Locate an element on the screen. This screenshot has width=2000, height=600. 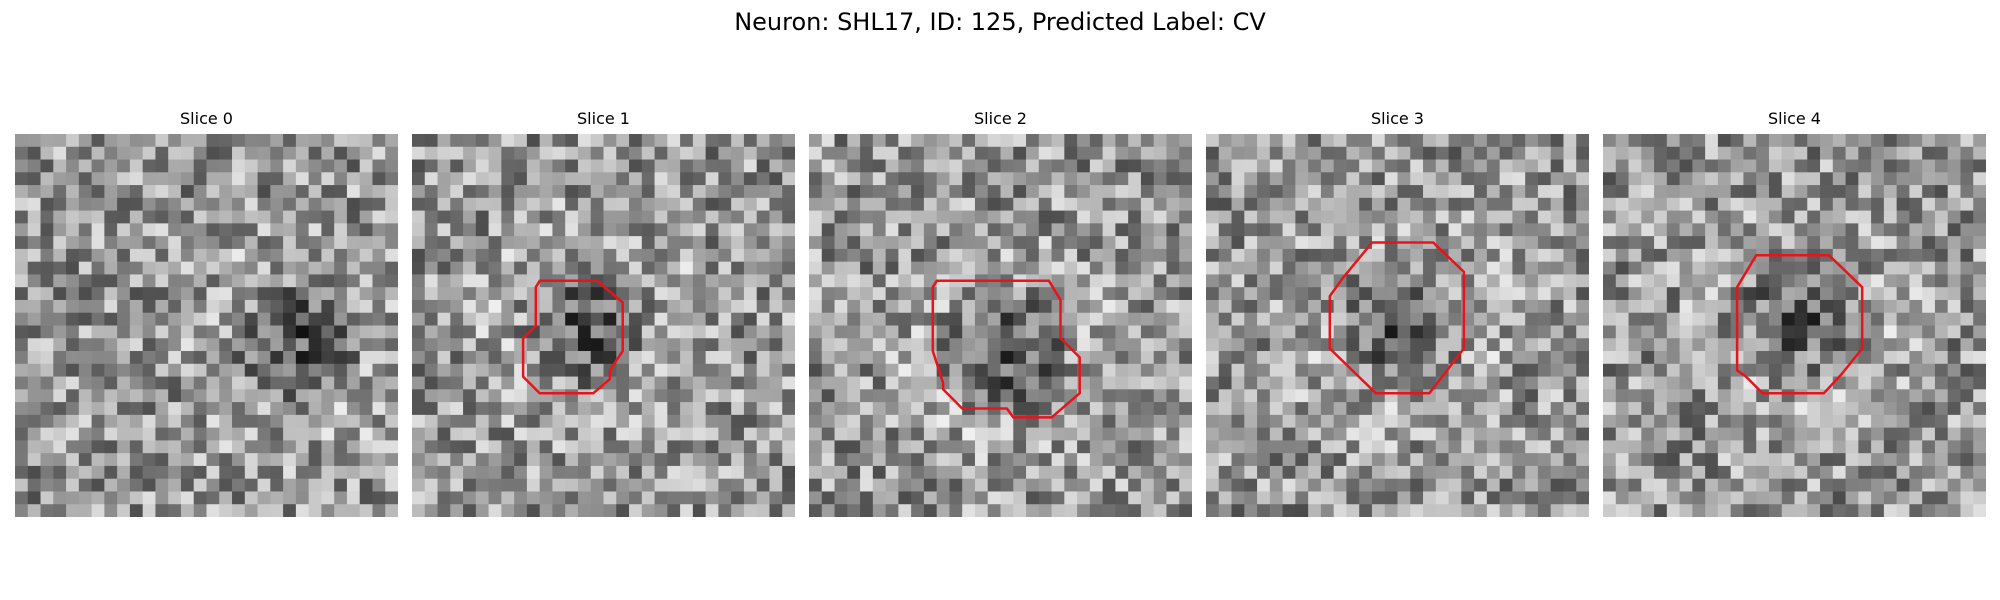
slice-panel-0: Slice 0 is located at coordinates (206, 312).